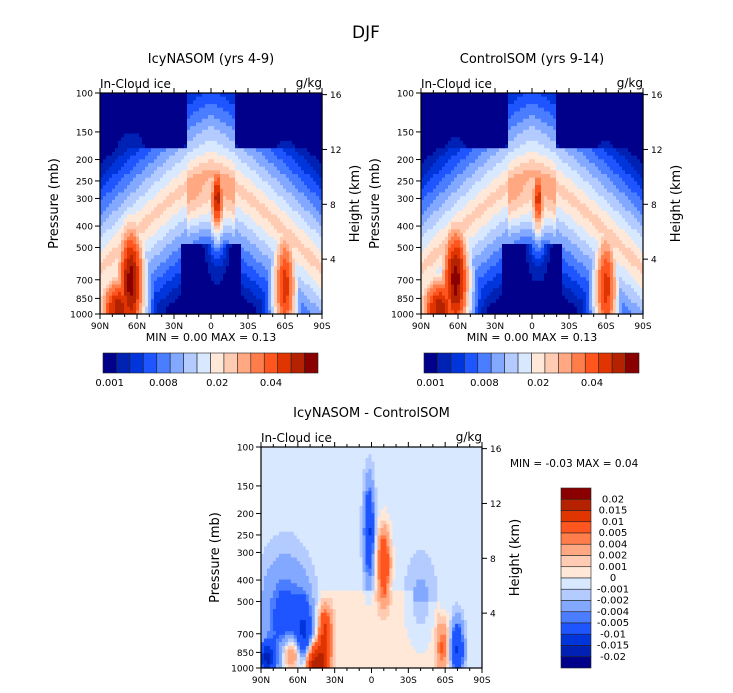 The width and height of the screenshot is (733, 693). Describe the element at coordinates (217, 363) in the screenshot. I see `colorbar-swatch` at that location.